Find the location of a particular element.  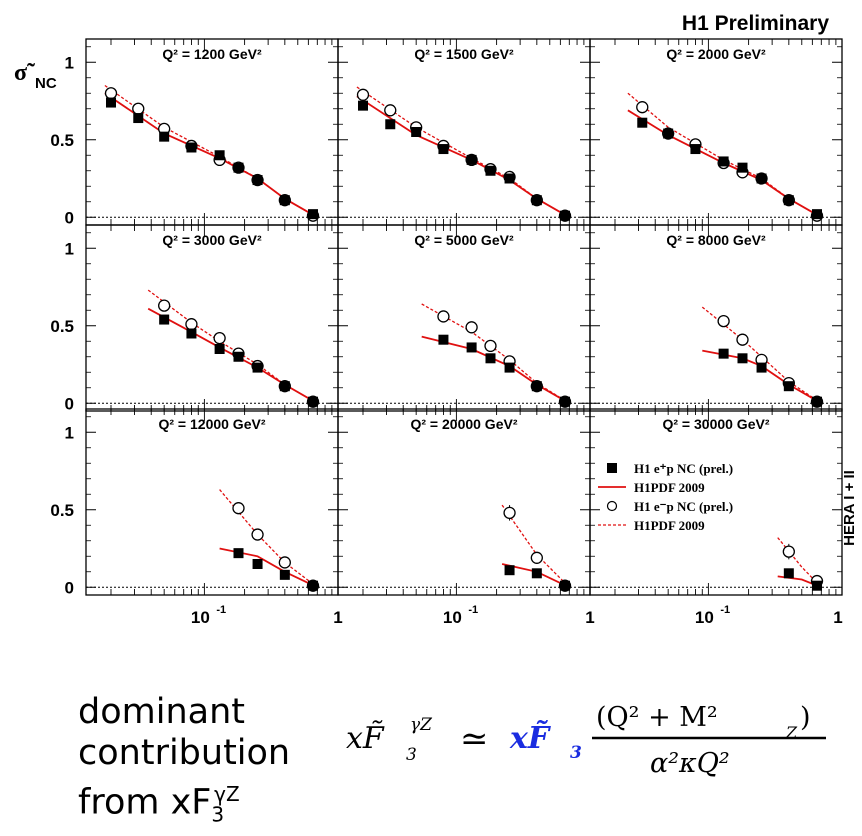

legend-marker-square is located at coordinates (612, 468).